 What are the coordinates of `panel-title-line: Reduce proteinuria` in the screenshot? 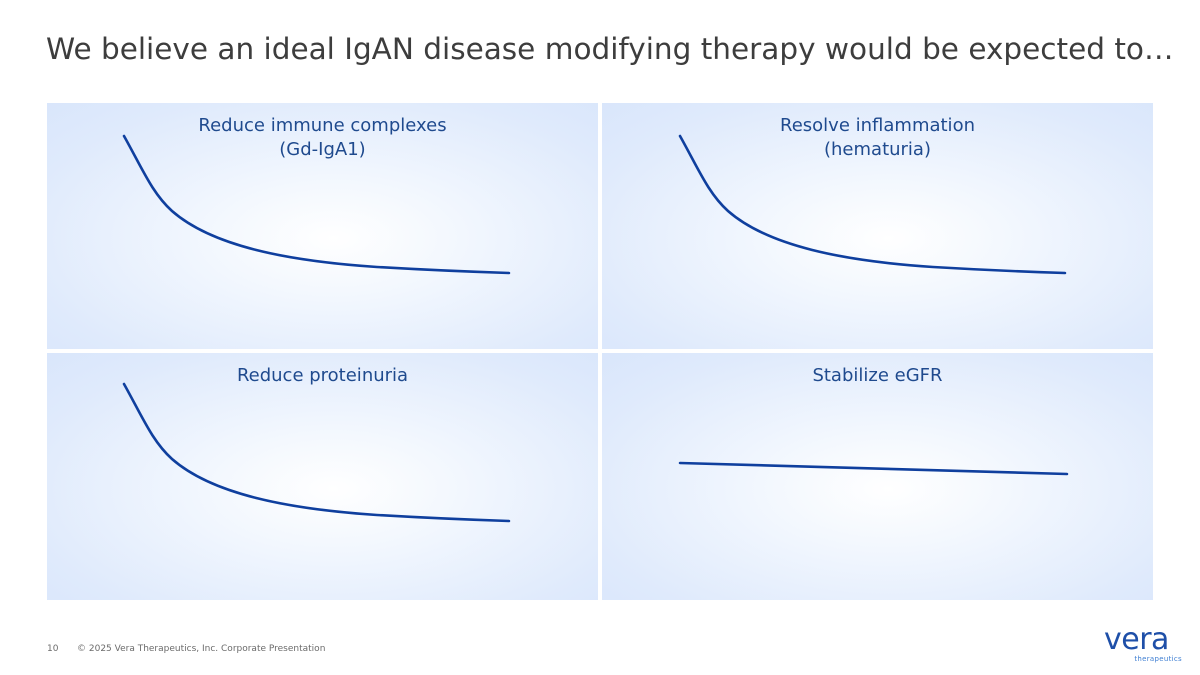 It's located at (322, 375).